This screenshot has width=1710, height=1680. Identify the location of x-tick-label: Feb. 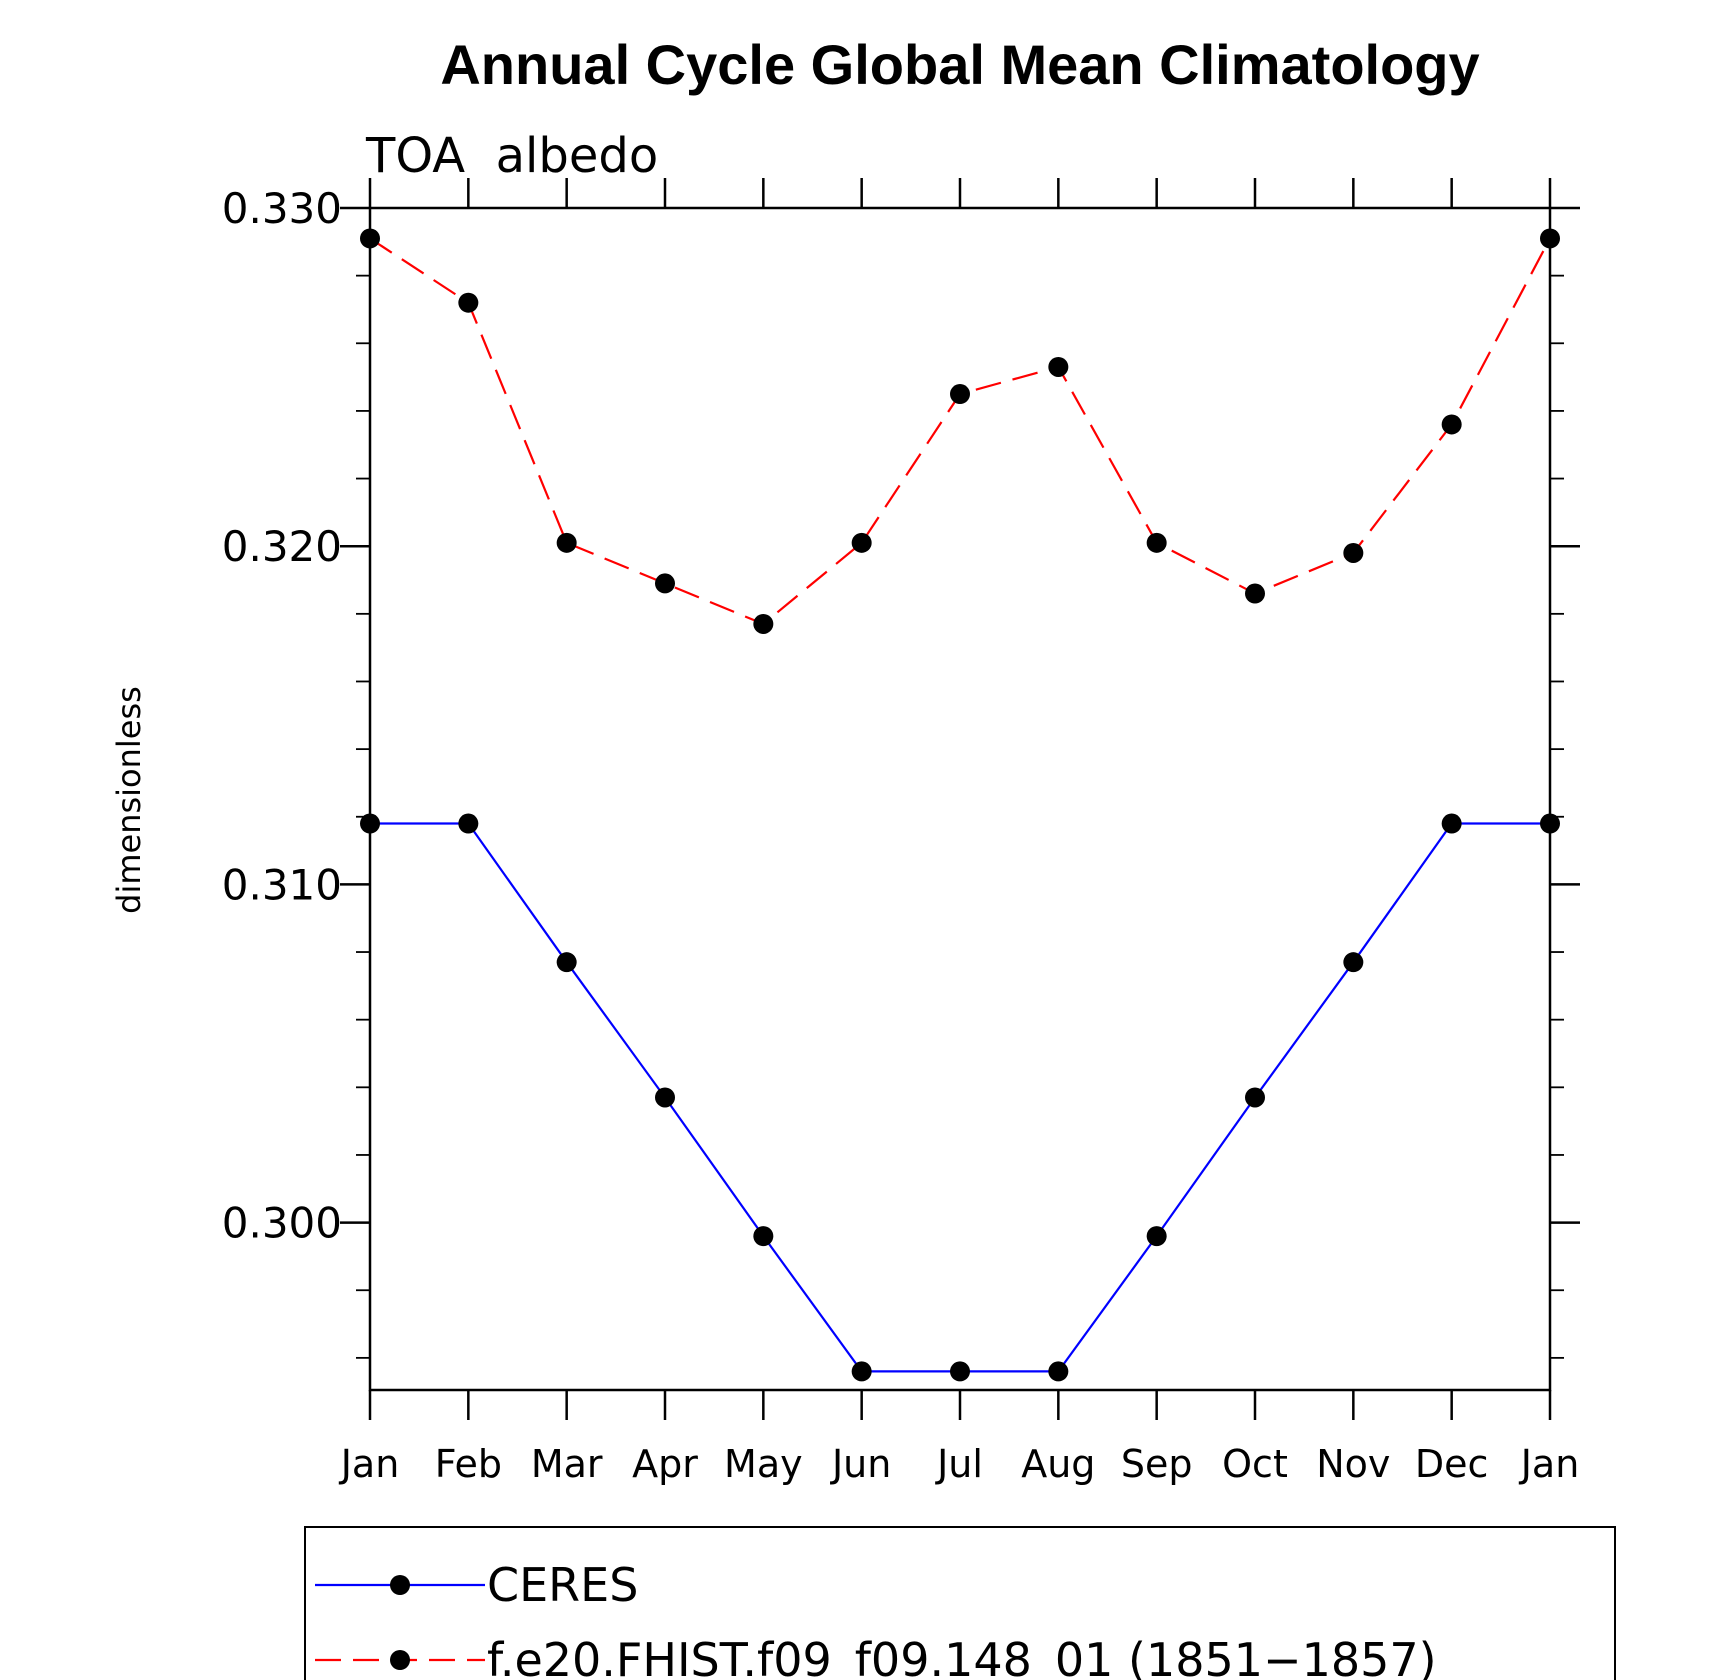
(468, 1464).